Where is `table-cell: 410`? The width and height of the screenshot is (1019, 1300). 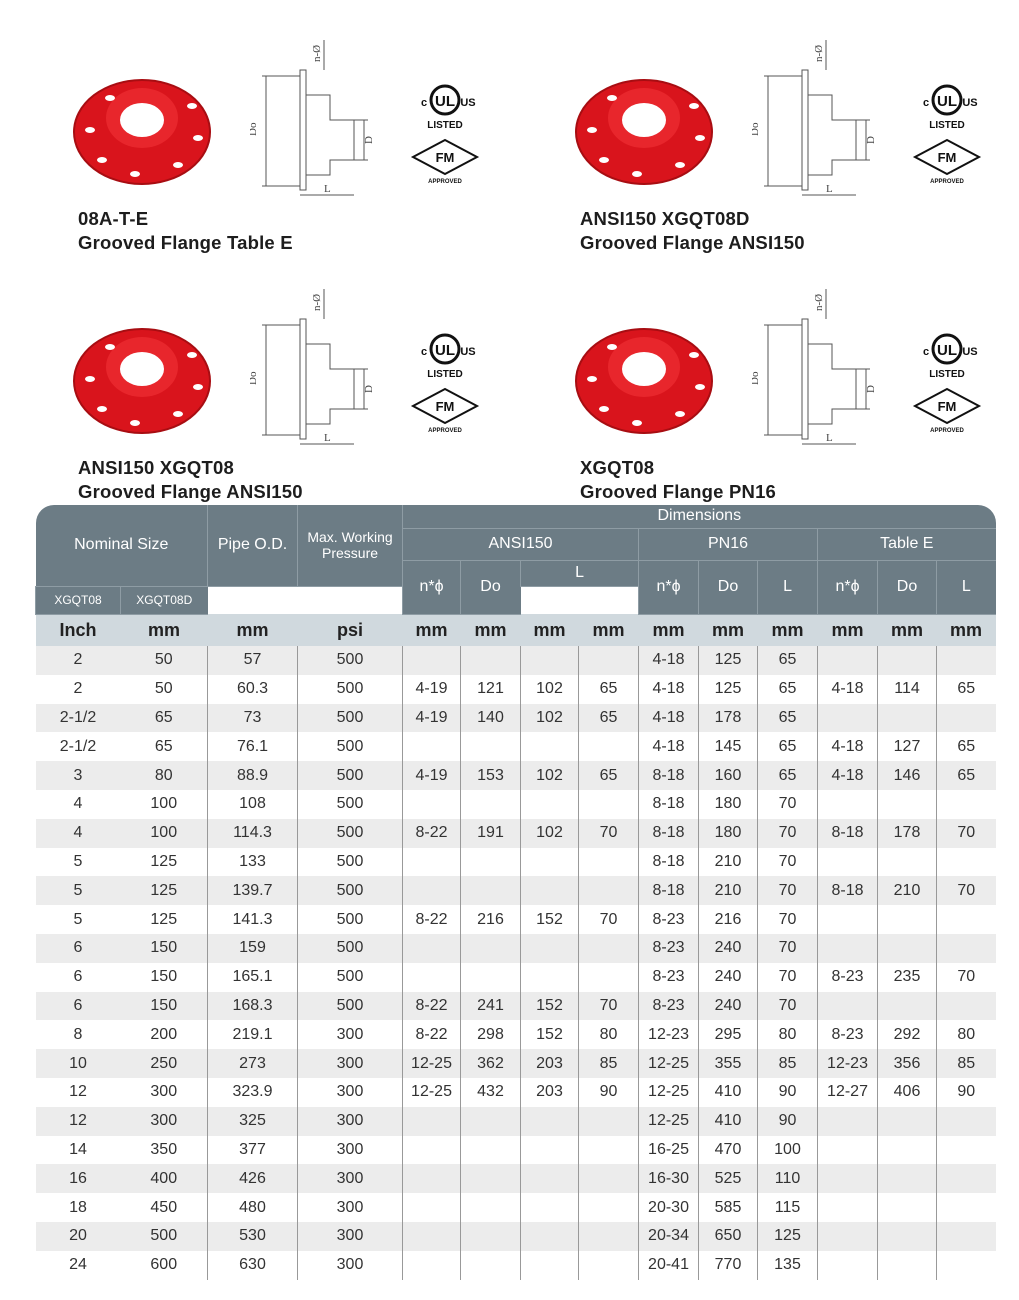 table-cell: 410 is located at coordinates (728, 1092).